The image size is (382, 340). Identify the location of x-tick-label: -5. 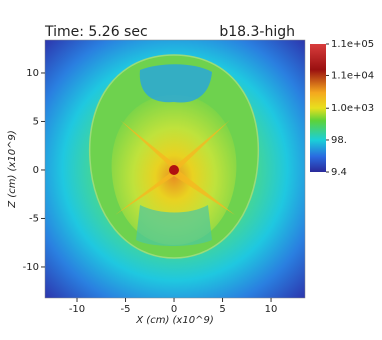
(126, 309).